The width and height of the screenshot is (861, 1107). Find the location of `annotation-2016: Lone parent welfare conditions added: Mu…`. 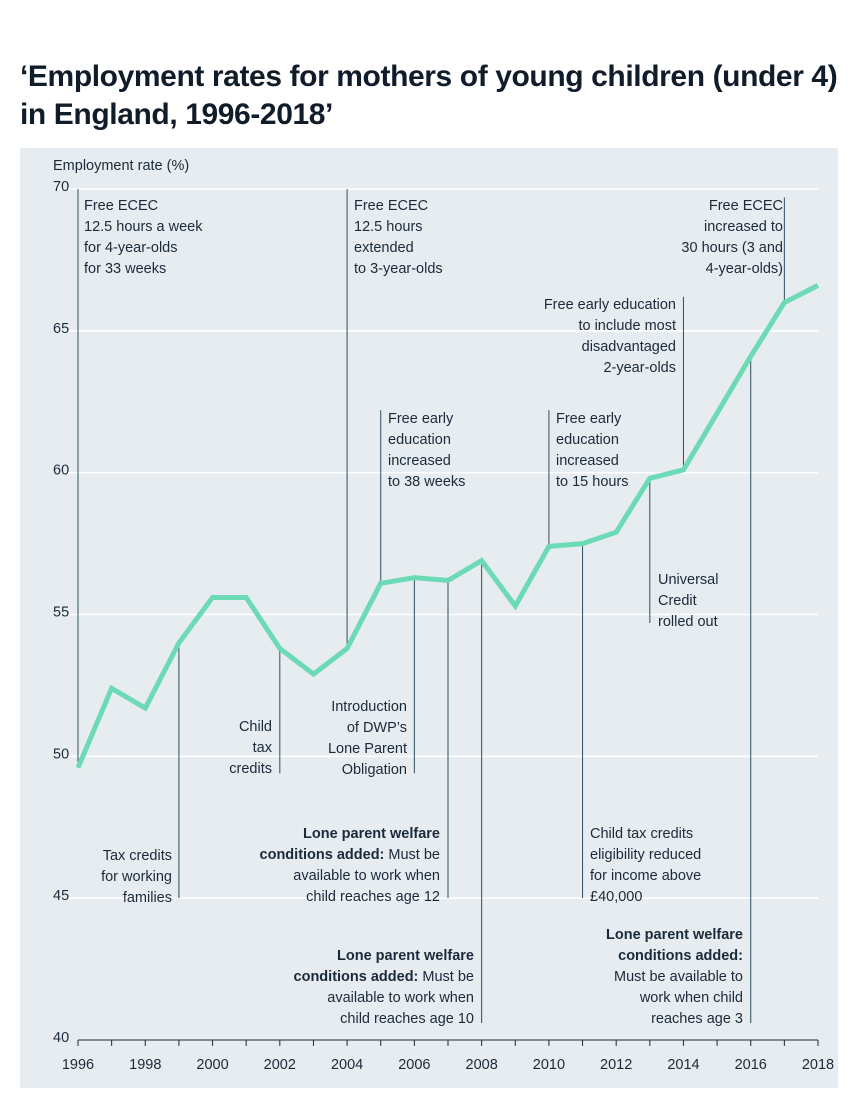

annotation-2016: Lone parent welfare conditions added: Mu… is located at coordinates (674, 977).